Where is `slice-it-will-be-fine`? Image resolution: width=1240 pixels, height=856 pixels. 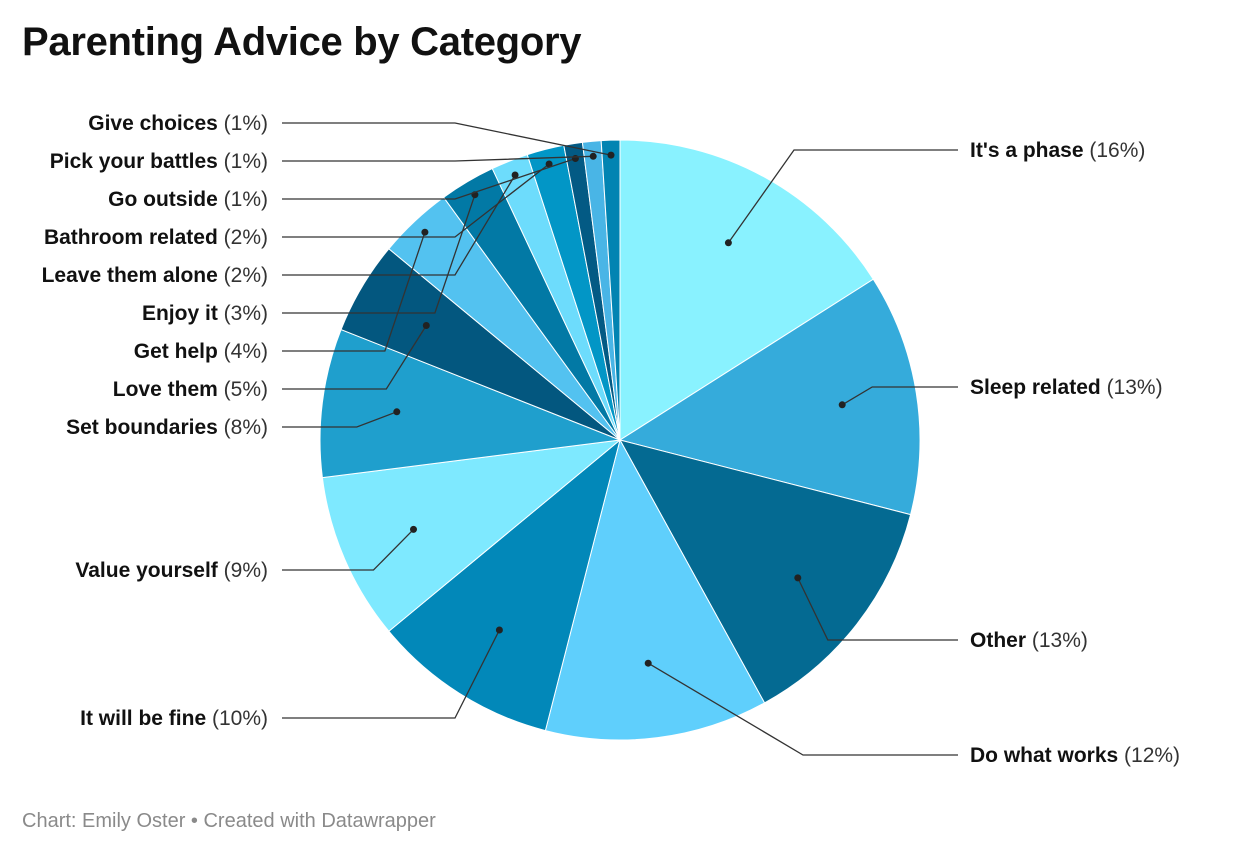
slice-it-will-be-fine is located at coordinates (504, 585).